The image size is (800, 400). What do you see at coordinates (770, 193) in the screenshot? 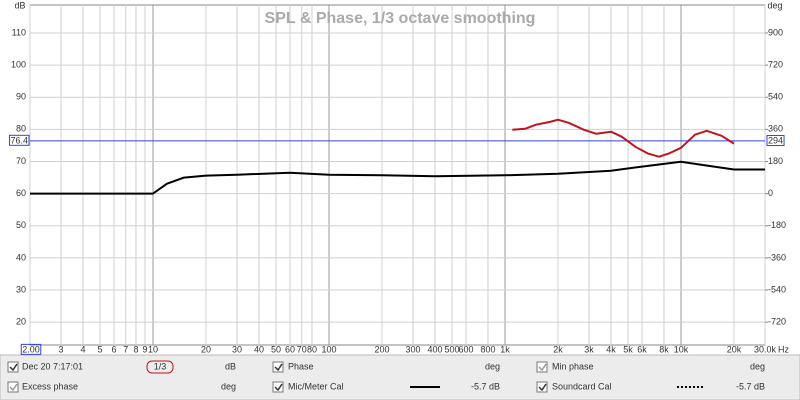
I see `y2-tick-label: 0` at bounding box center [770, 193].